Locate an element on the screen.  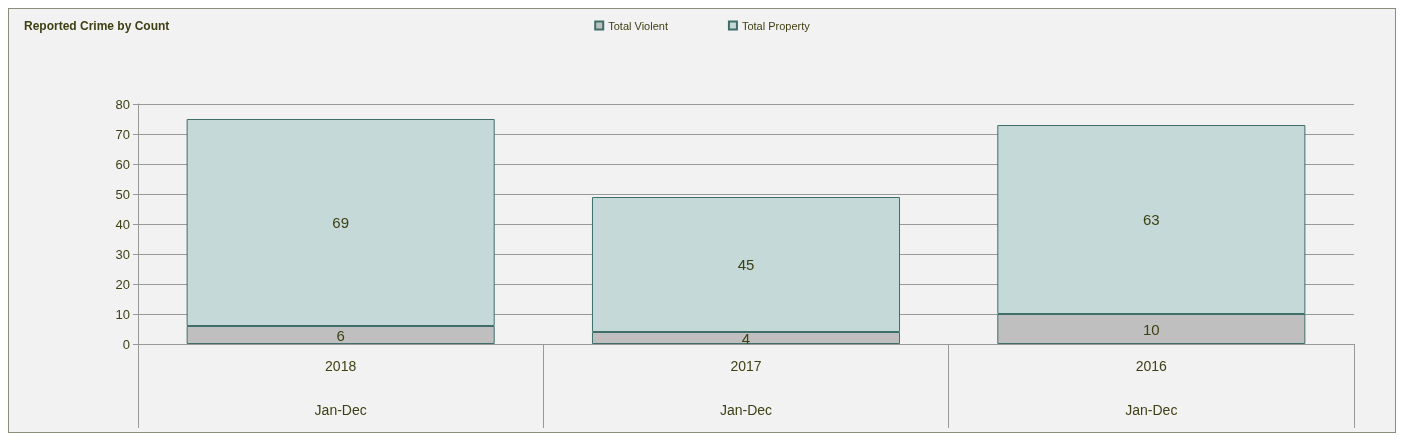
y-tick-label: 30 is located at coordinates (122, 254).